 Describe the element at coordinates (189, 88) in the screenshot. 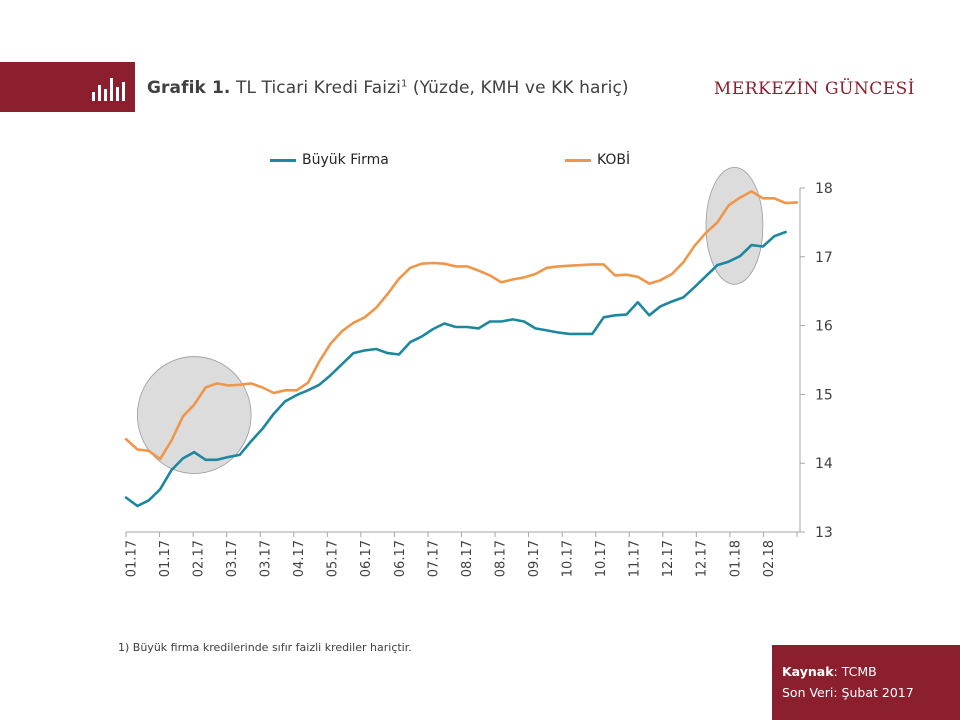

I see `chart-title-prefix: Grafik 1.` at that location.